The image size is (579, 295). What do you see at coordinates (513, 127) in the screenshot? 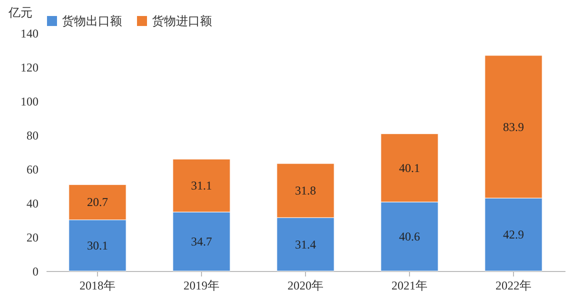
I see `data-label: 83.9` at bounding box center [513, 127].